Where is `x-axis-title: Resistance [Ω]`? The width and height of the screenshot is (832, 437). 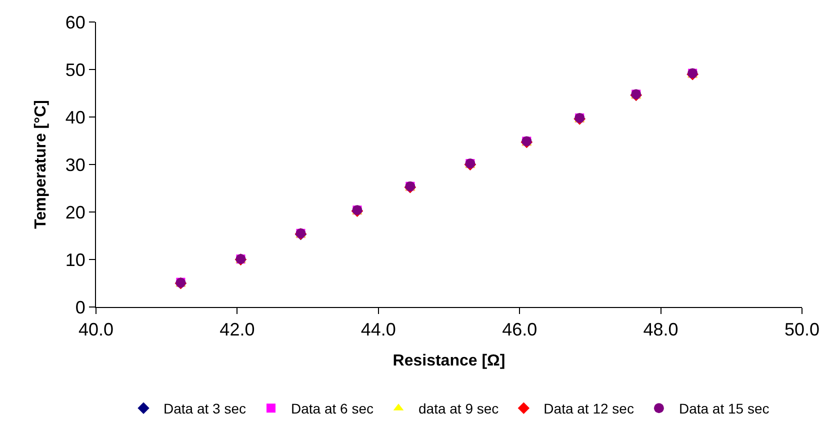 x-axis-title: Resistance [Ω] is located at coordinates (449, 361).